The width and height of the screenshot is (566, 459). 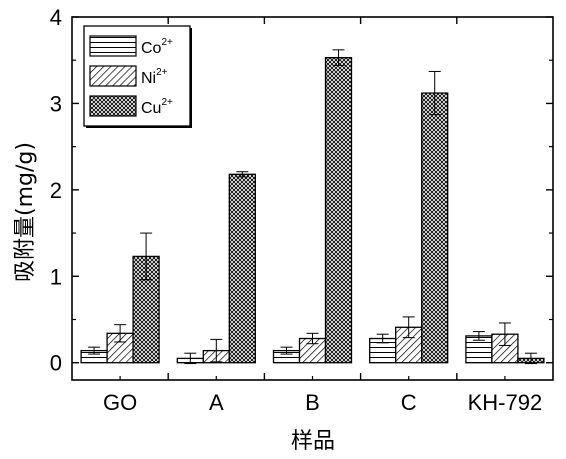 What do you see at coordinates (216, 402) in the screenshot?
I see `x-tick-label: A` at bounding box center [216, 402].